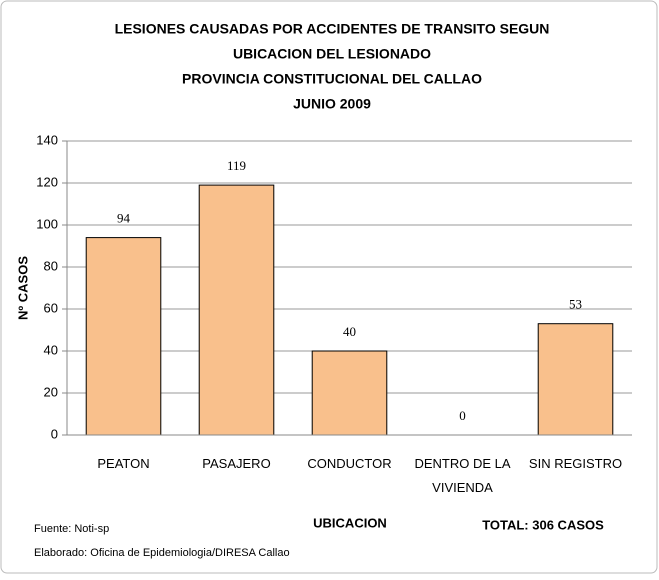 The height and width of the screenshot is (580, 659). I want to click on x-tick-label: DENTRO DE LA VIVIENDA, so click(462, 475).